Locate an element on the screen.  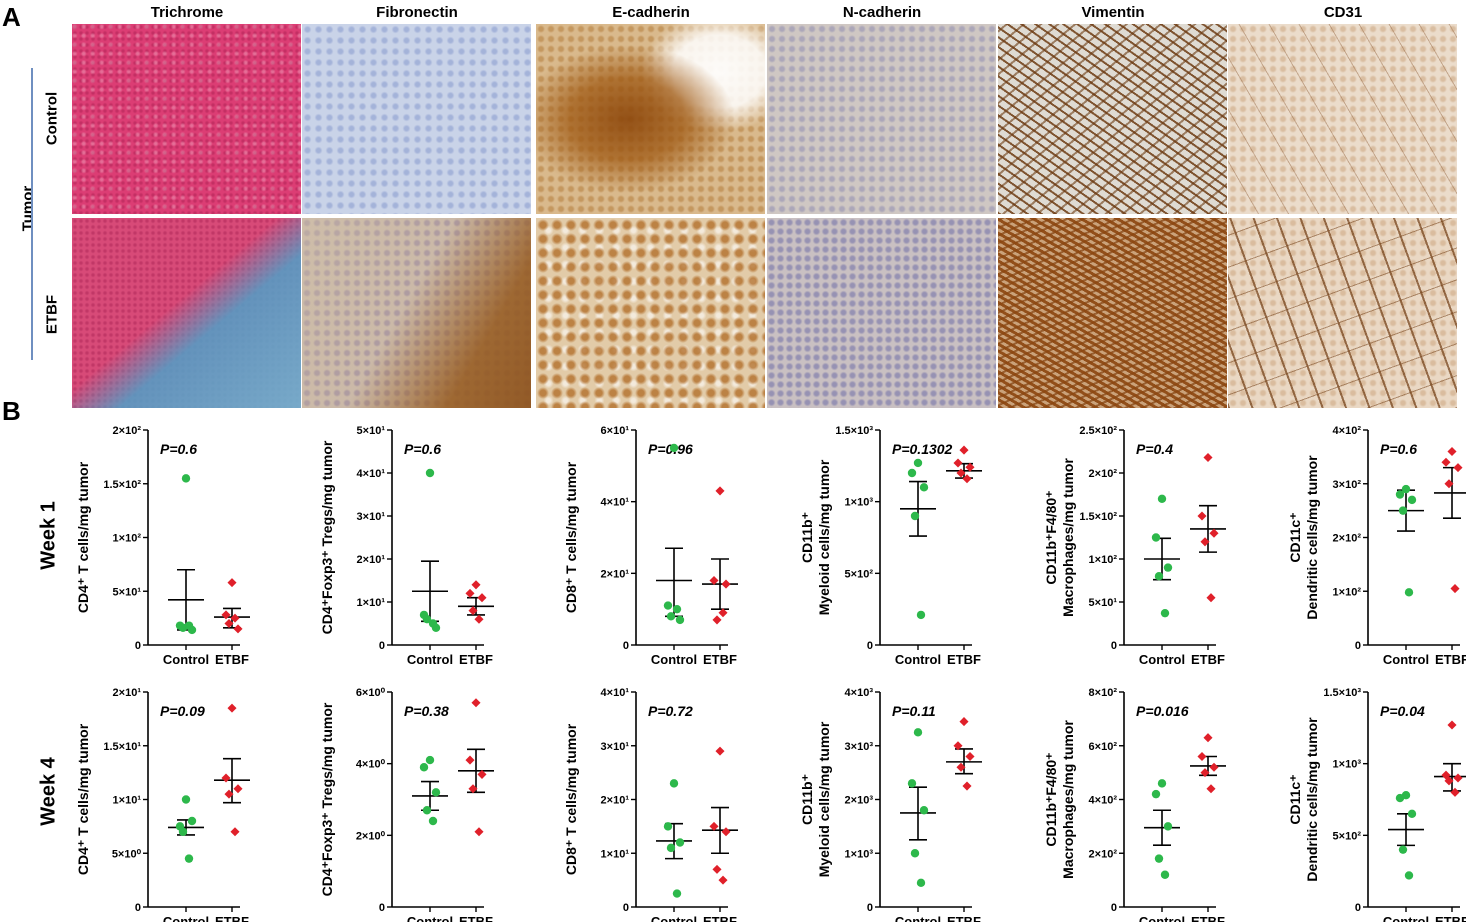
p-value-label: P=0.6 is located at coordinates (178, 449).